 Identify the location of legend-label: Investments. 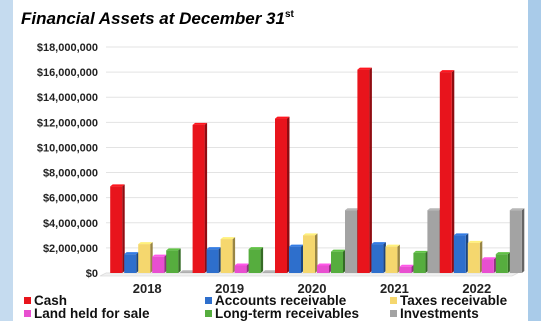
(439, 313).